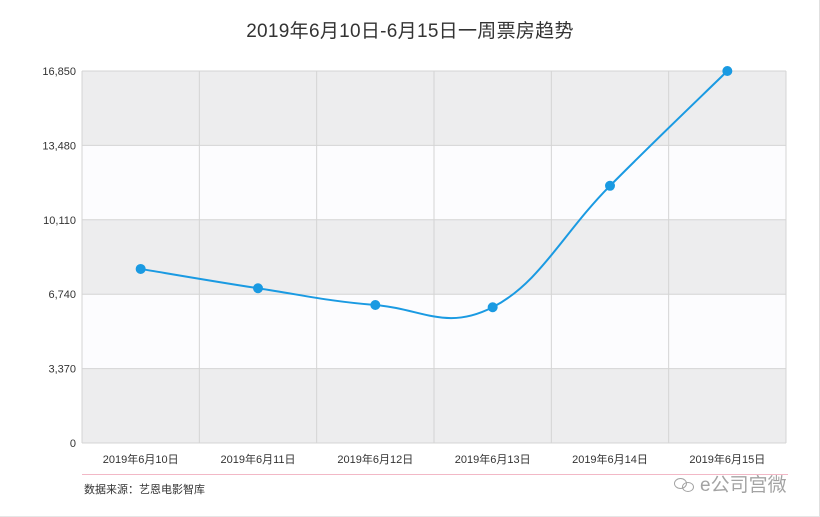  I want to click on y-tick-label: 0, so click(73, 444).